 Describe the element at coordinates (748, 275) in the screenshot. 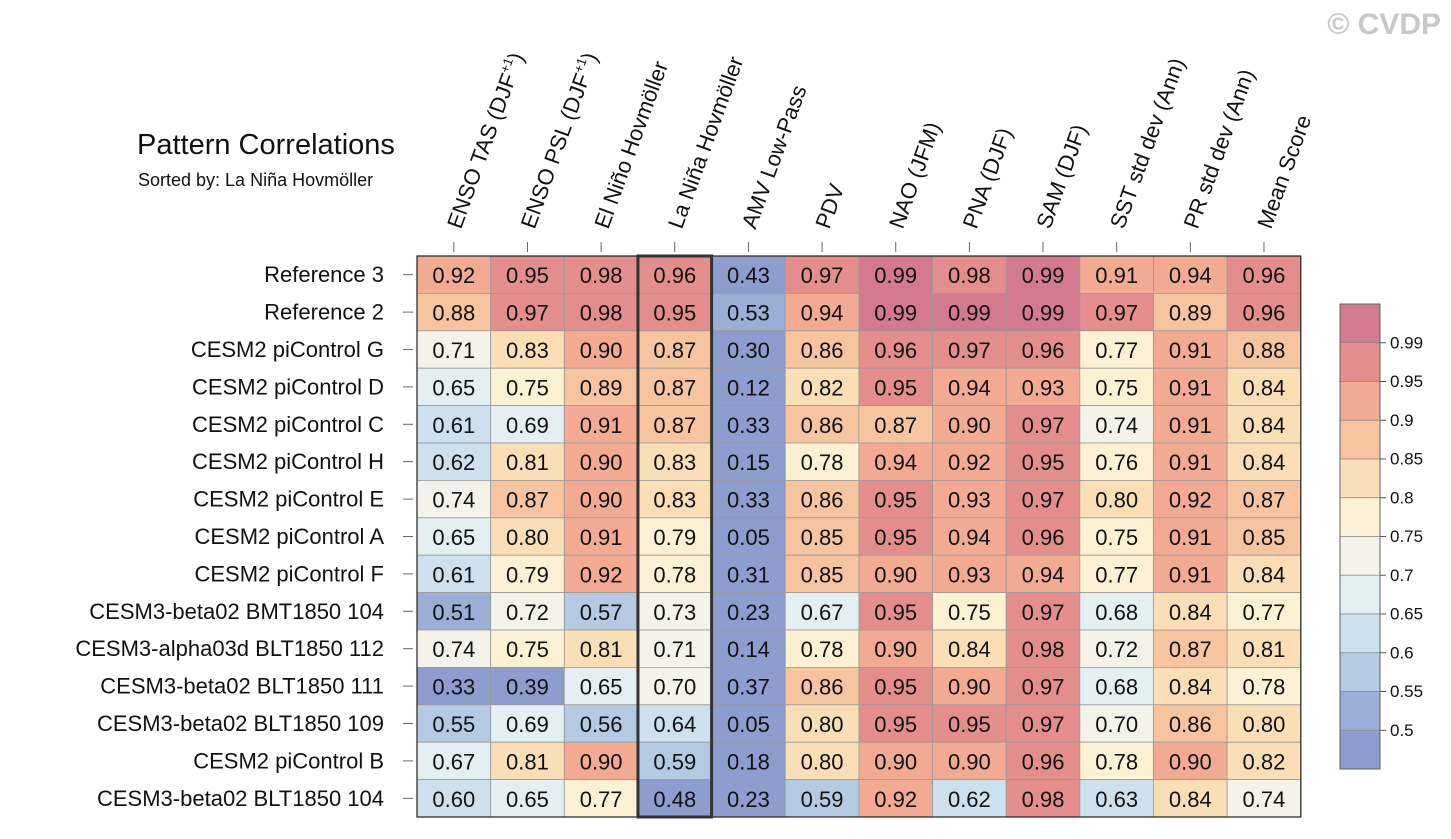

I see `cell-value: 0.43` at that location.